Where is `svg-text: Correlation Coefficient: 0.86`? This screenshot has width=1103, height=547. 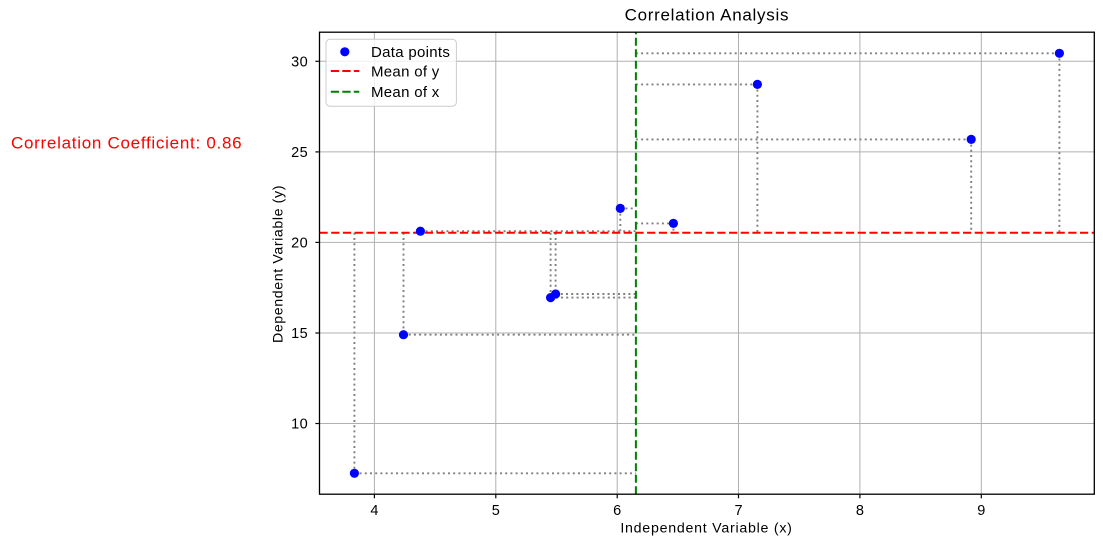 svg-text: Correlation Coefficient: 0.86 is located at coordinates (126, 143).